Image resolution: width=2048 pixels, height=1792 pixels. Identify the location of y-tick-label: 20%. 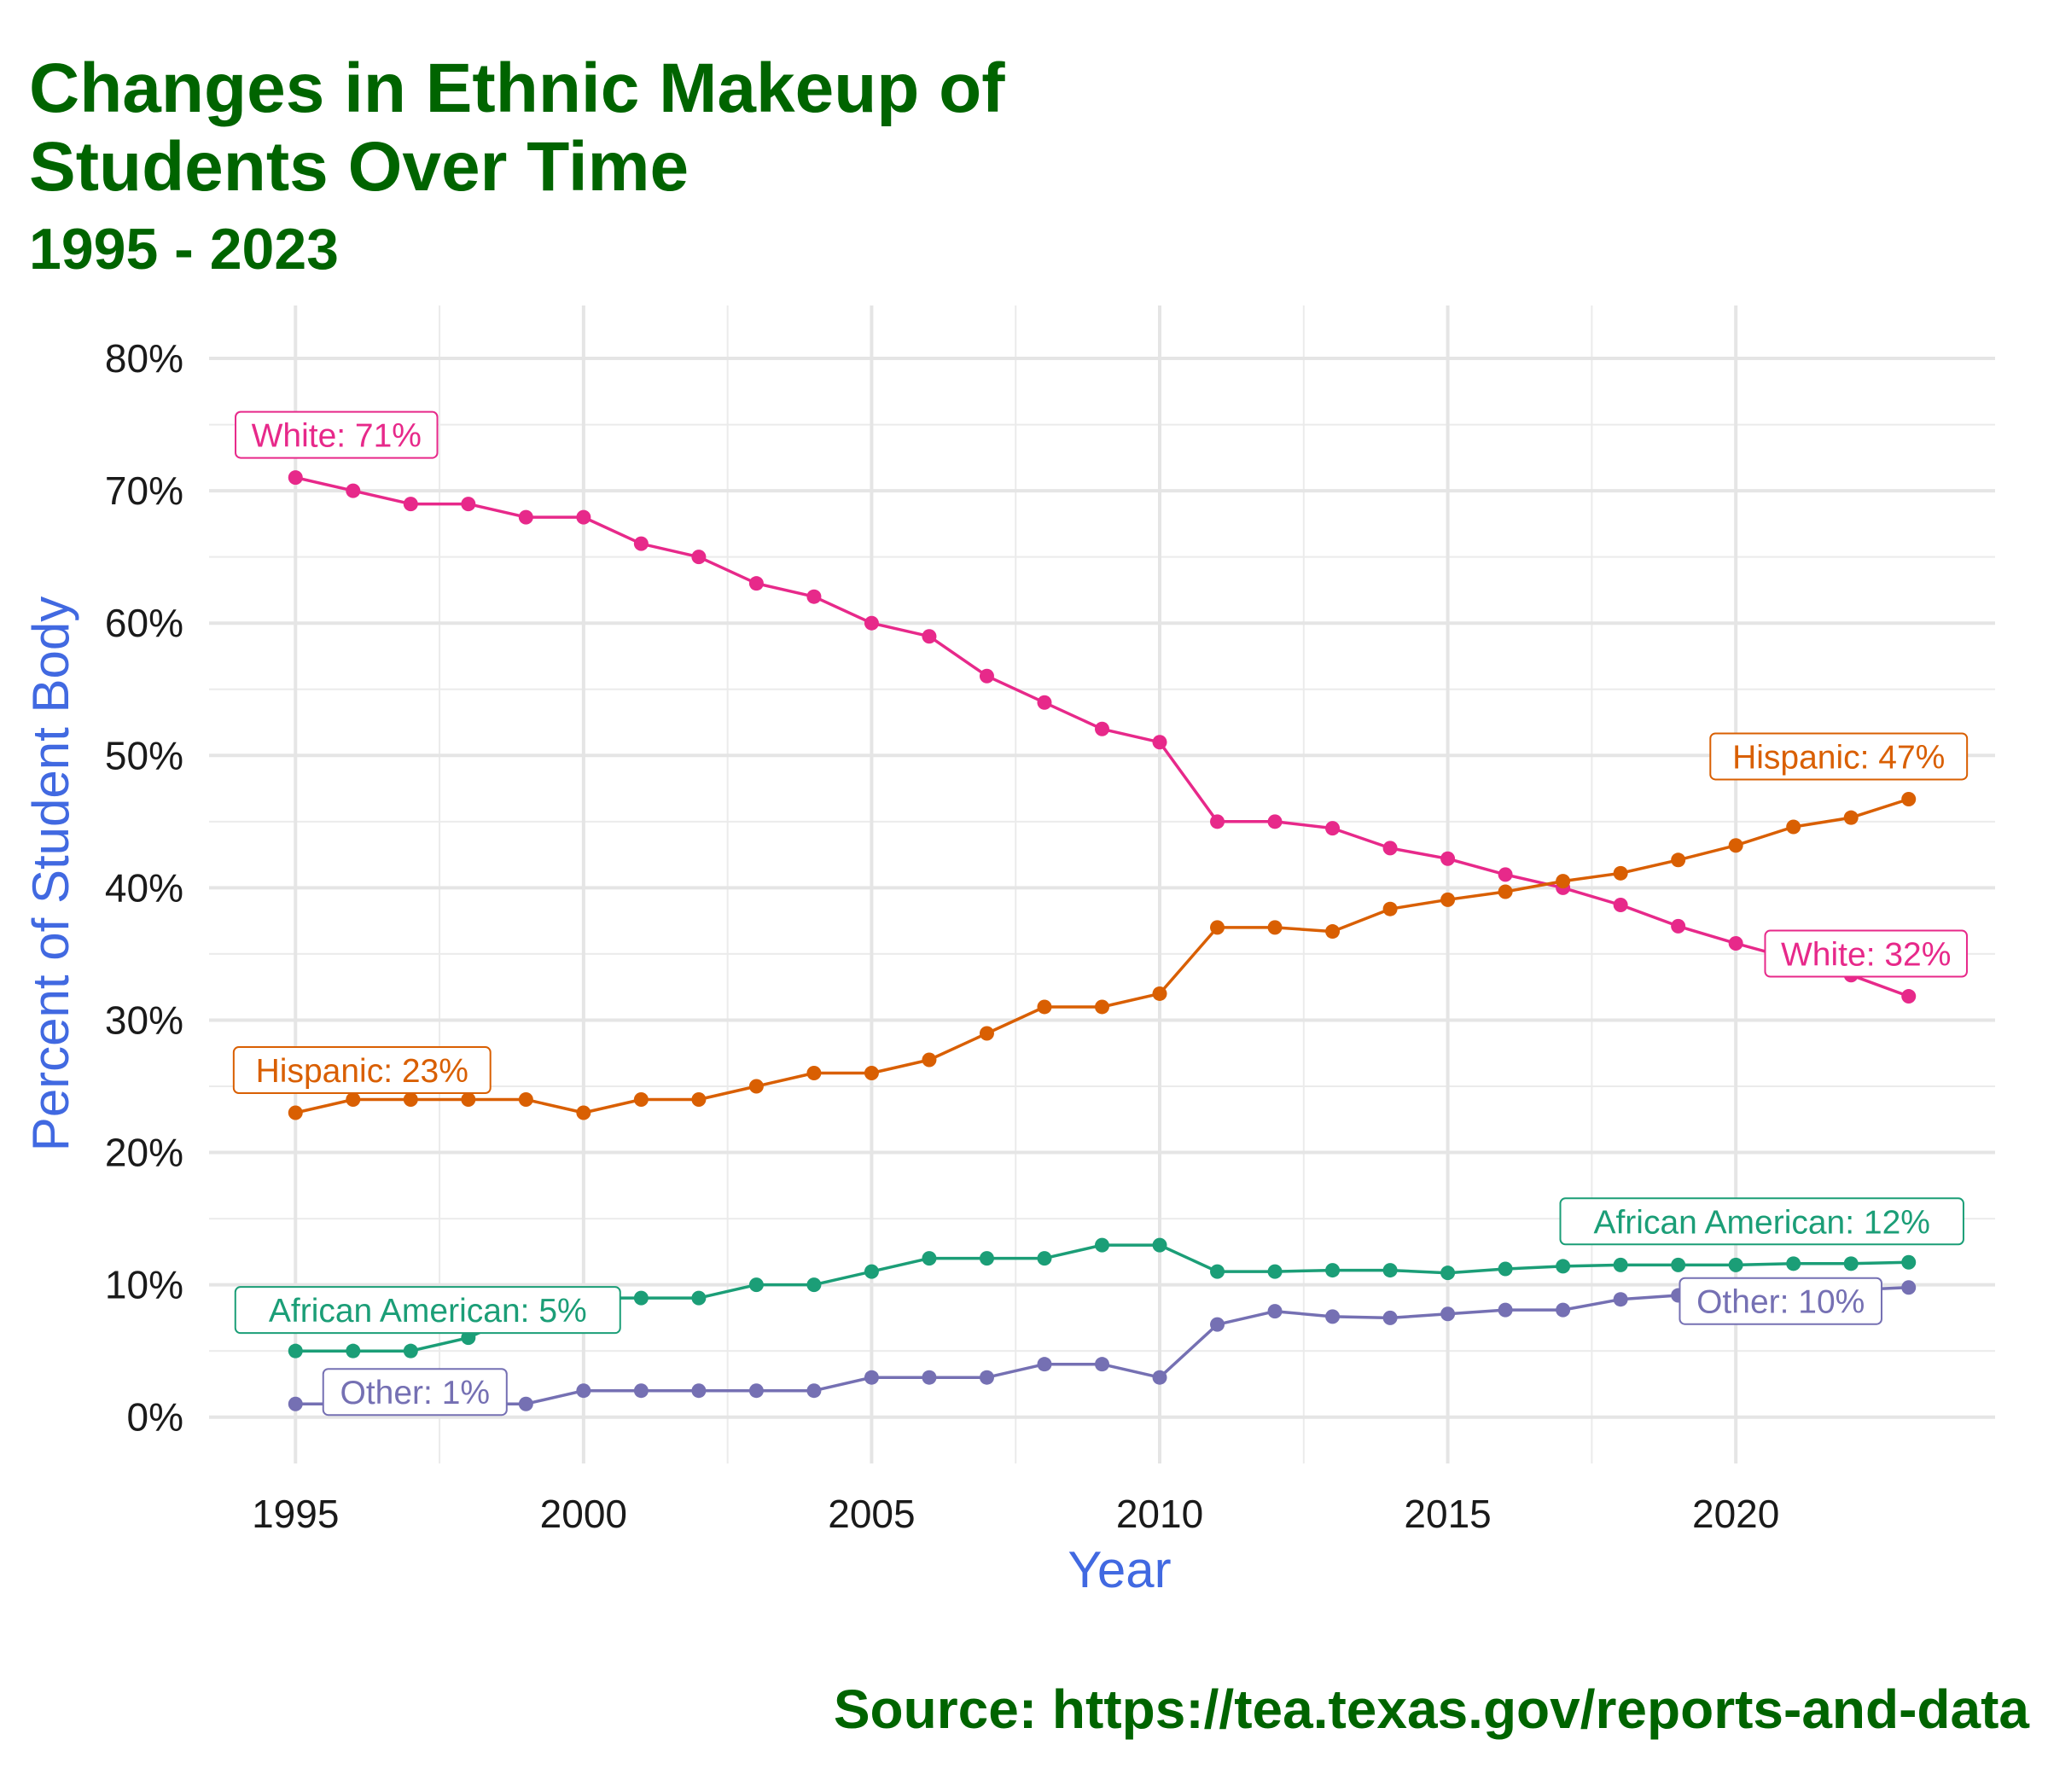
(144, 1153).